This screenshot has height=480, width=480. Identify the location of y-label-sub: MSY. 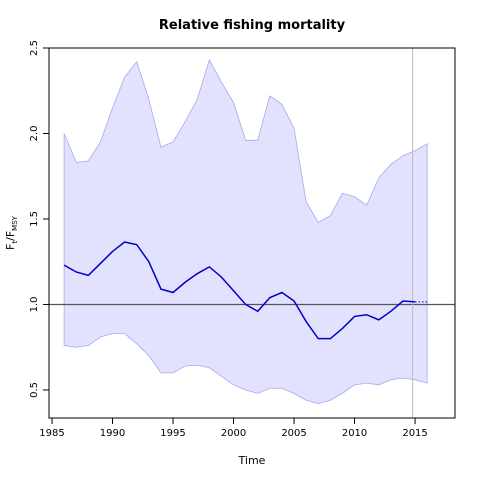
(15, 222).